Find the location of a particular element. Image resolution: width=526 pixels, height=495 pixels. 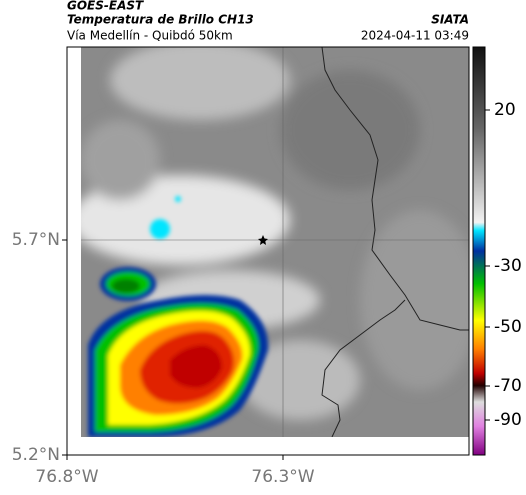

subtitle: Temperatura de Brillo CH13 is located at coordinates (160, 20).